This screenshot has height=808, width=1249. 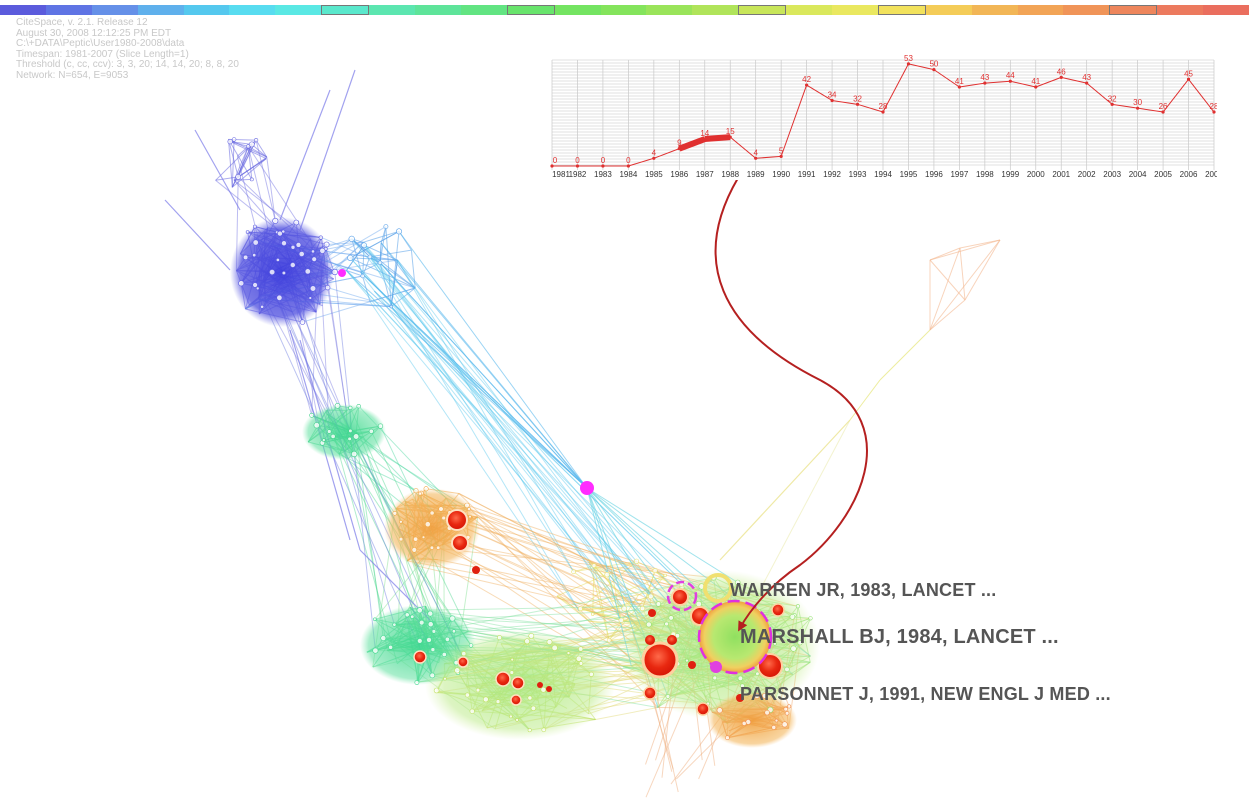 What do you see at coordinates (791, 404) in the screenshot?
I see `annotation-arrow` at bounding box center [791, 404].